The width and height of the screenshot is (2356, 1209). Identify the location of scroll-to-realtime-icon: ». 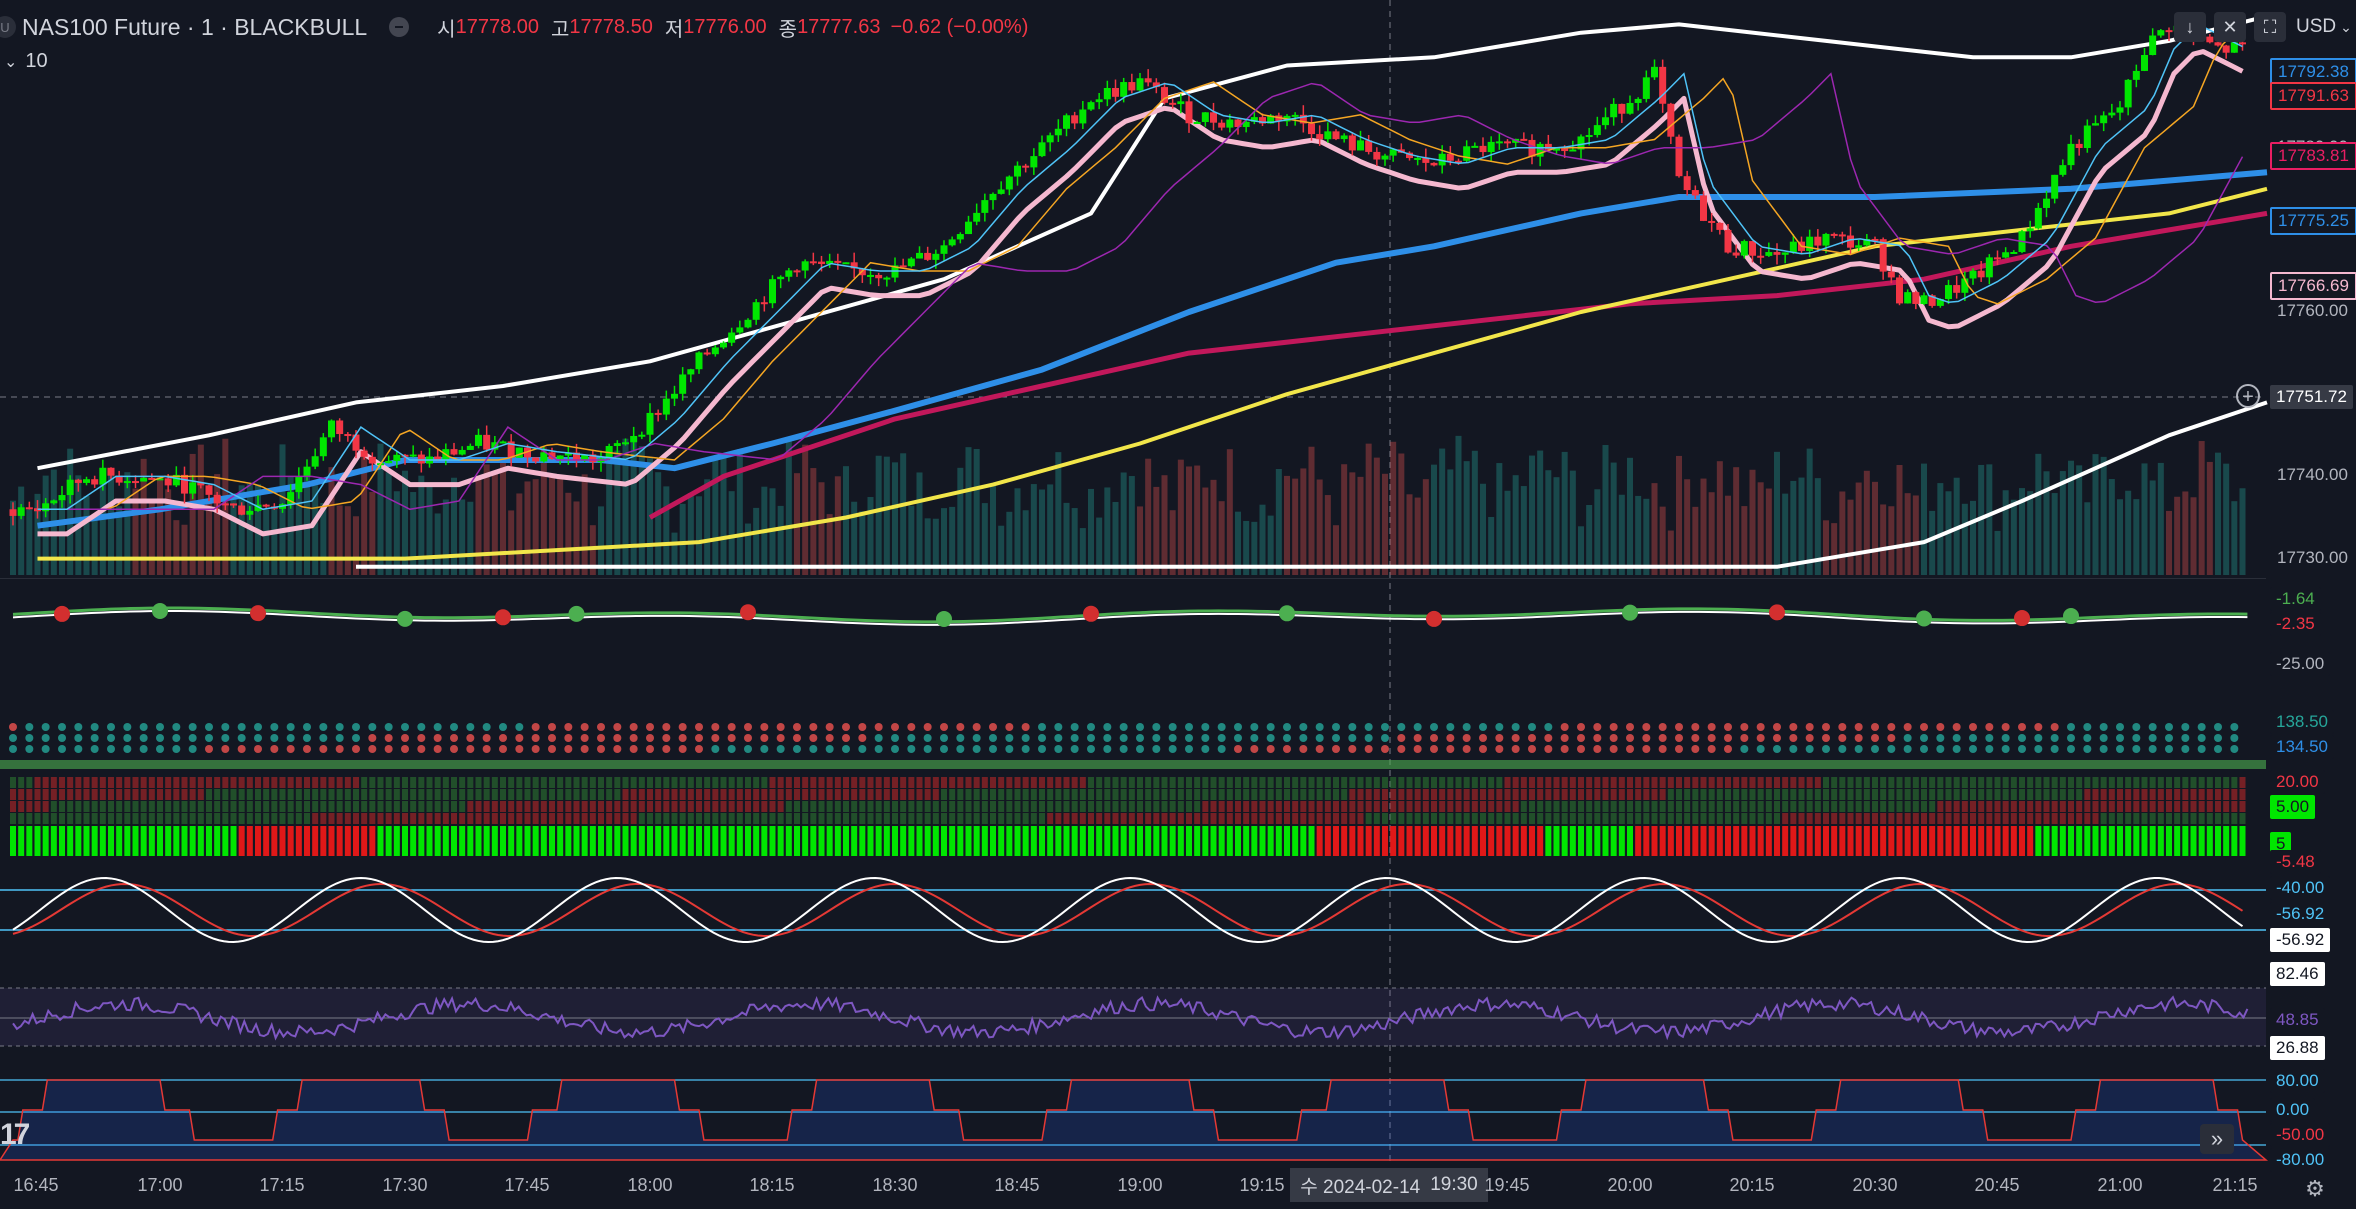
(2217, 1139).